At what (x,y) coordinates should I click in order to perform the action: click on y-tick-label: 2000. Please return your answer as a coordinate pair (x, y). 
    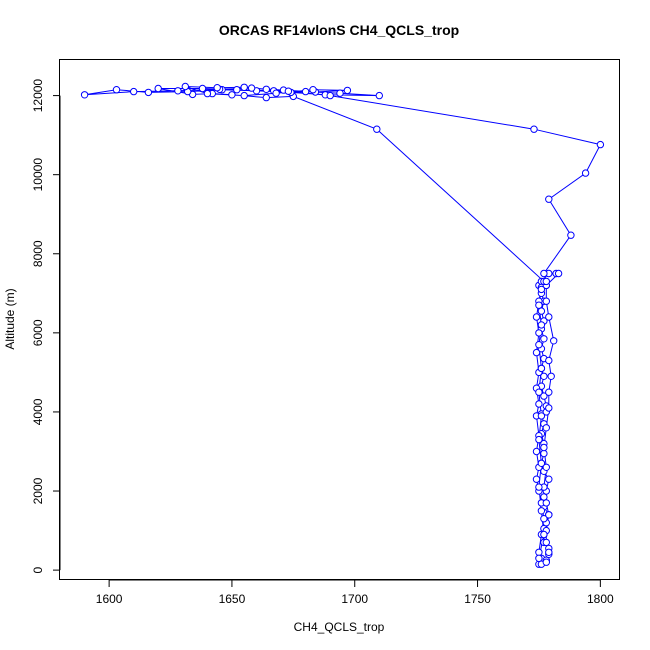
    Looking at the image, I should click on (38, 490).